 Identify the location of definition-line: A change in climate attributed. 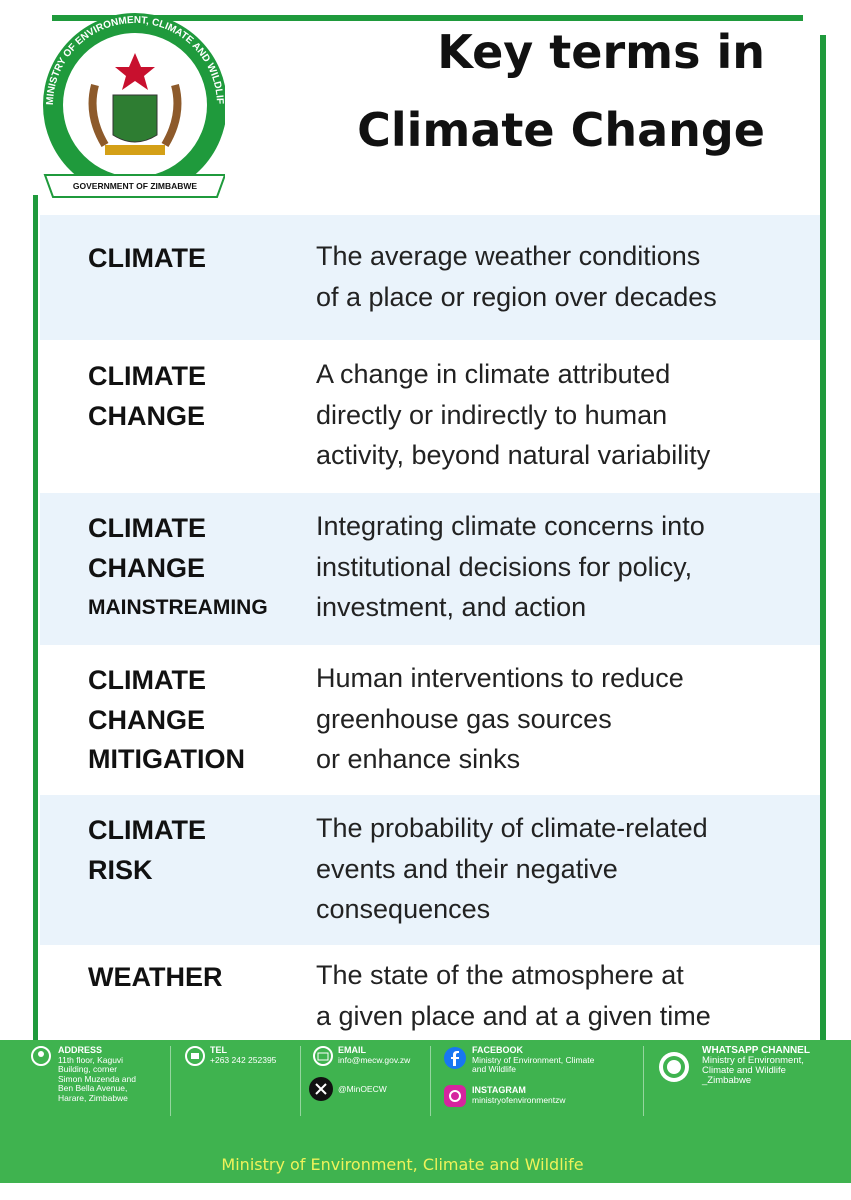
(493, 374).